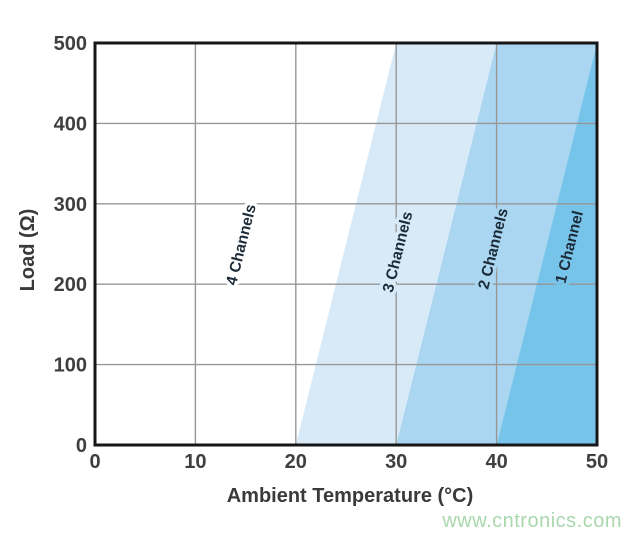  I want to click on x-tick-label: 0, so click(94, 462).